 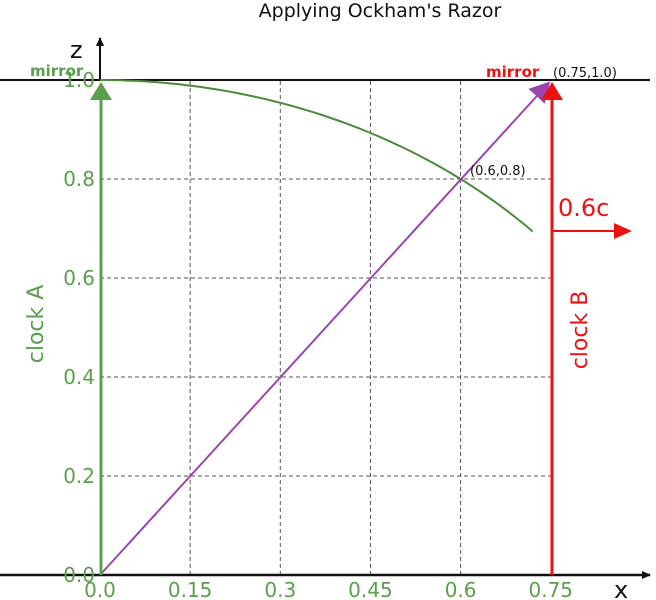 I want to click on clock-a-label: clock A, so click(x=36, y=324).